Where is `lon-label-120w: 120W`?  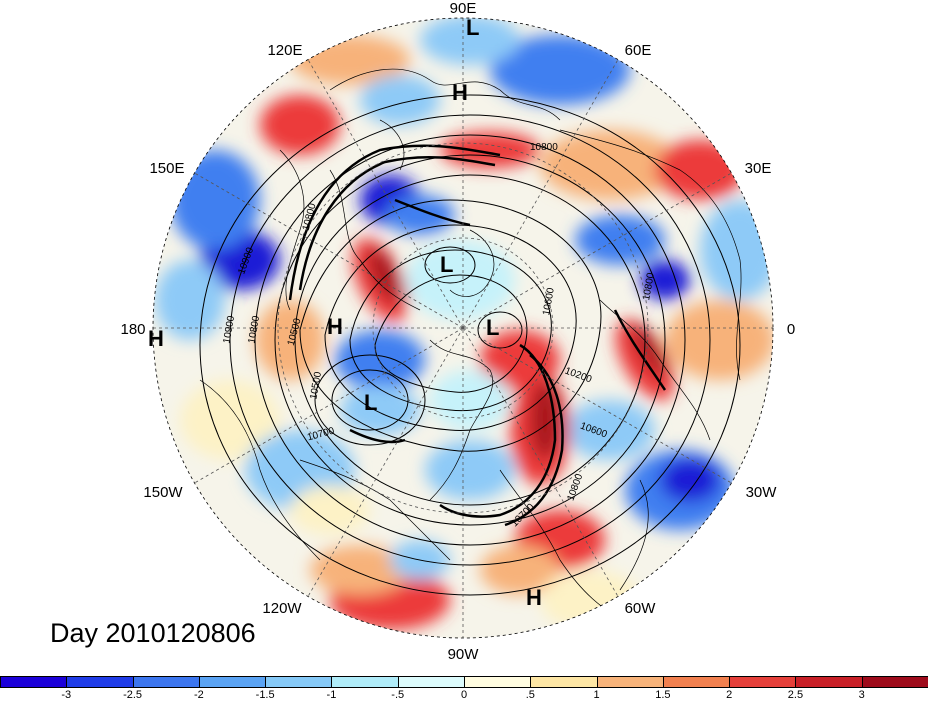 lon-label-120w: 120W is located at coordinates (282, 608).